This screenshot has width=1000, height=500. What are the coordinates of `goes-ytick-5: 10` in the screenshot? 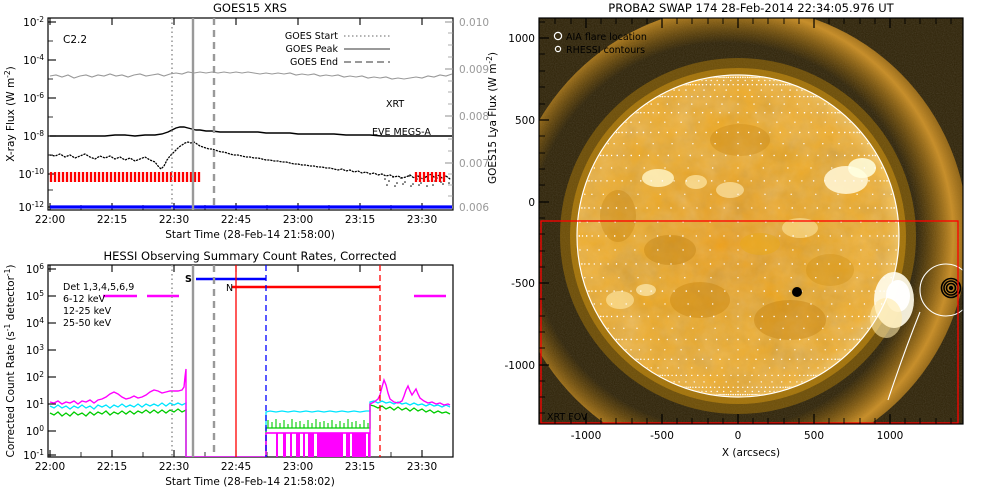 It's located at (24, 208).